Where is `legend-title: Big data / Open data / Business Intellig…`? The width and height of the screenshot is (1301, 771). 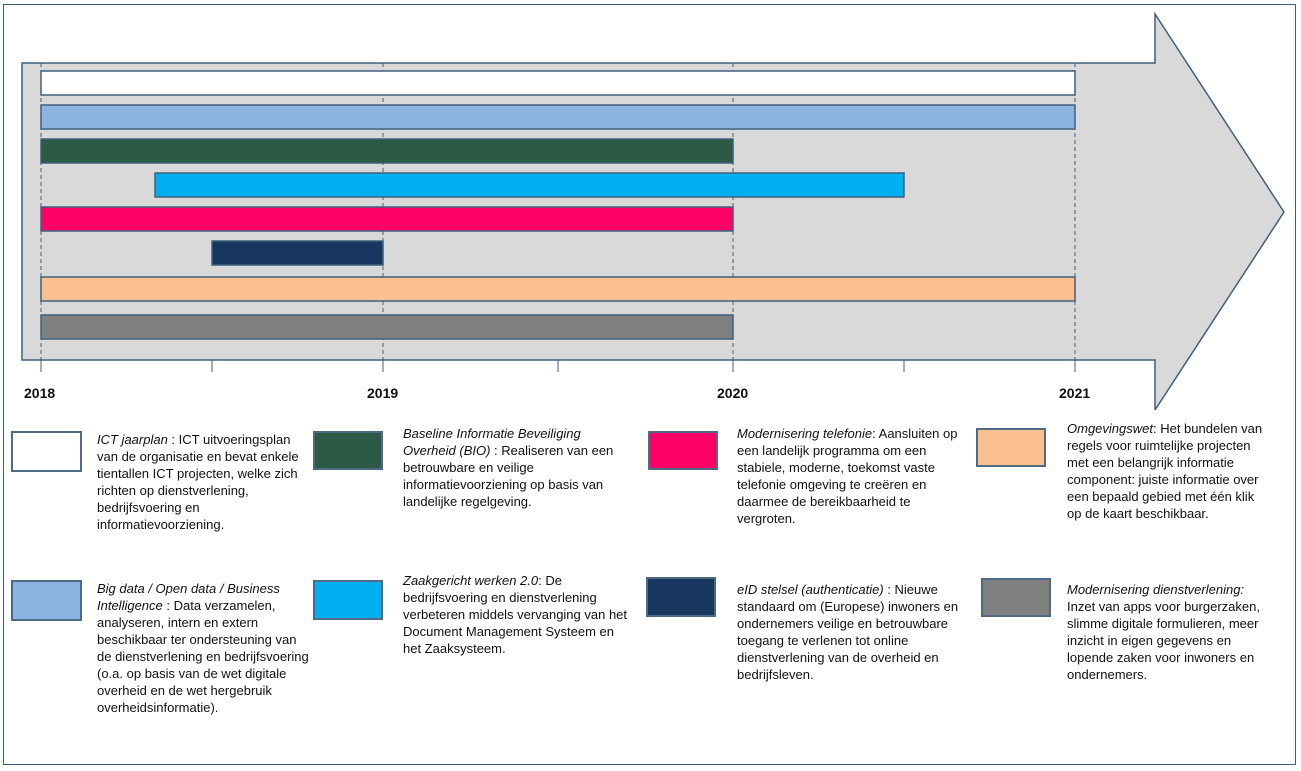
legend-title: Big data / Open data / Business Intellig… is located at coordinates (188, 597).